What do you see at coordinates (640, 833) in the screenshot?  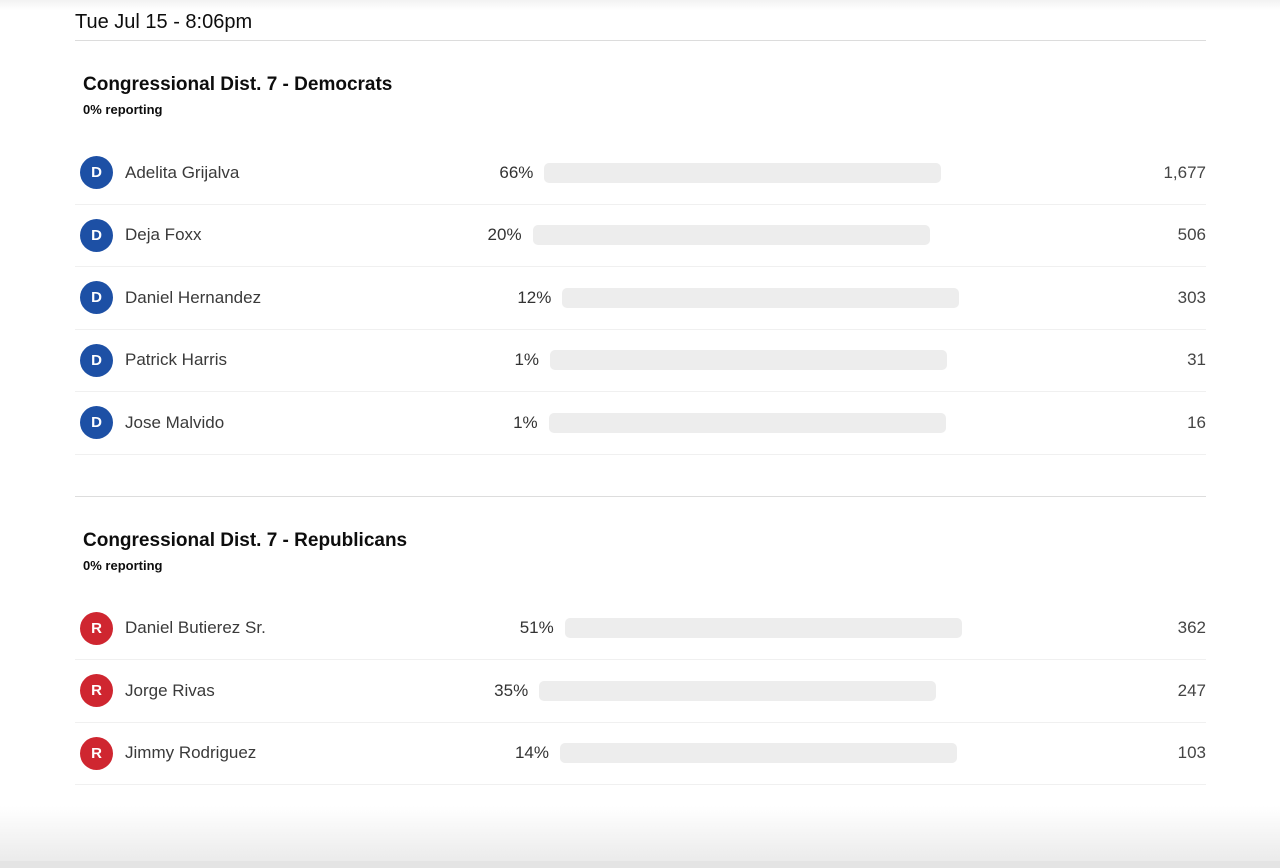 I see `bottom-scroll-fade` at bounding box center [640, 833].